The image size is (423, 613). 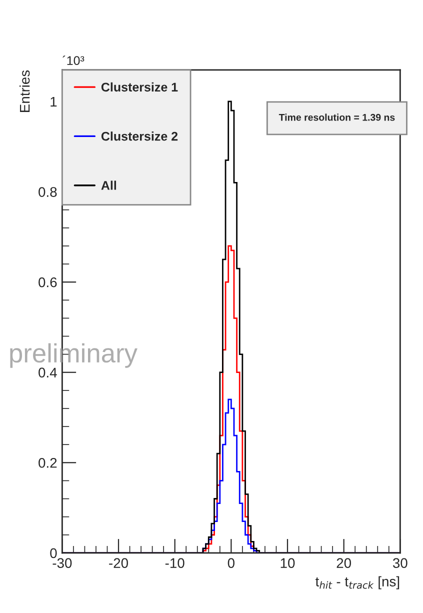 I want to click on y-tick-label: 0.8, so click(x=47, y=192).